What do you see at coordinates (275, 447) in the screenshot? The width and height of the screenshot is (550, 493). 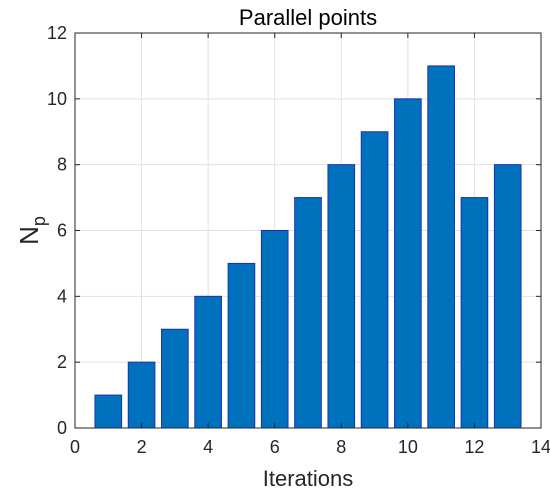 I see `x-tick-label: 6` at bounding box center [275, 447].